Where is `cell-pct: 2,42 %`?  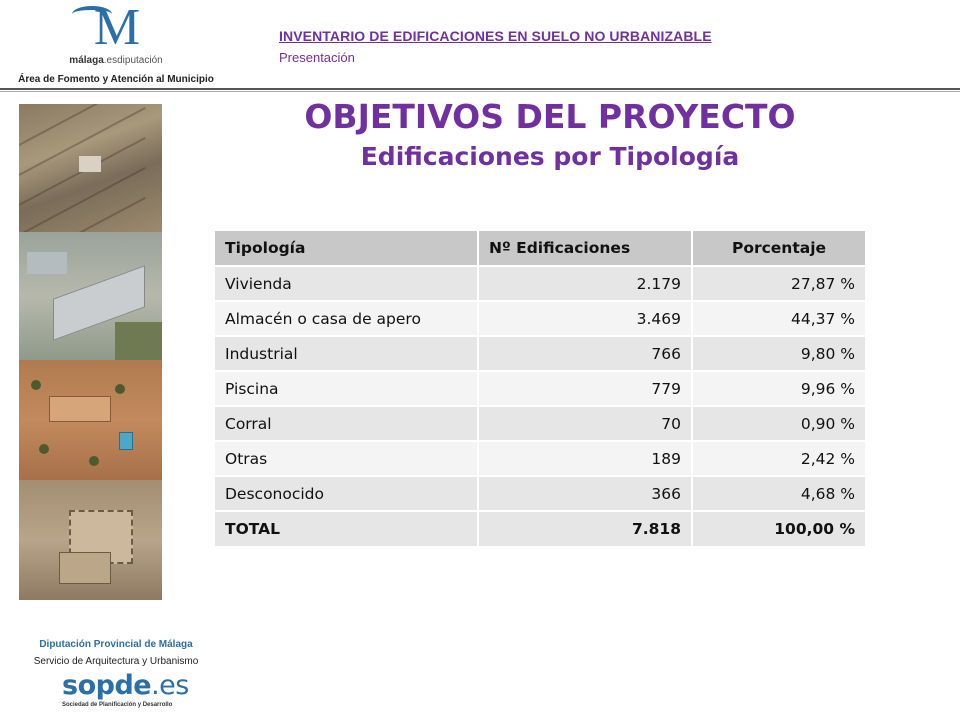 cell-pct: 2,42 % is located at coordinates (778, 458).